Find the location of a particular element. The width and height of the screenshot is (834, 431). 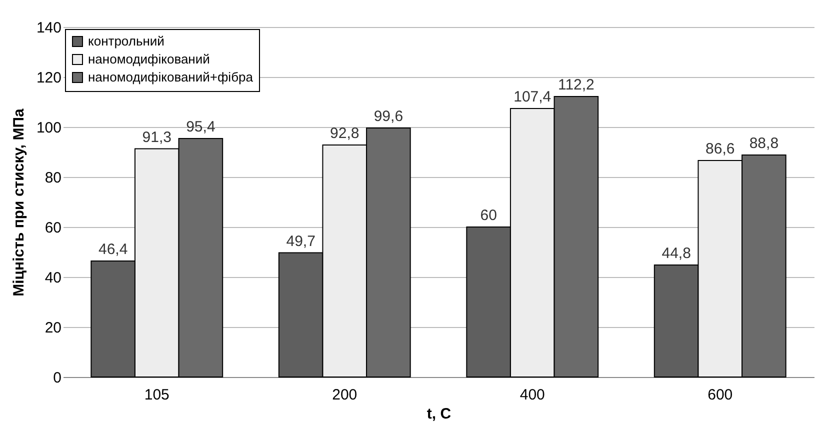

y-tick-label: 60 is located at coordinates (53, 228).